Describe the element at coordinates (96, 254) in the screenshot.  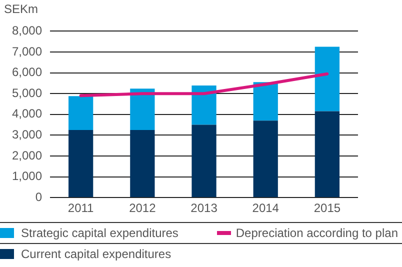
I see `legend-label: Current capital expenditures` at that location.